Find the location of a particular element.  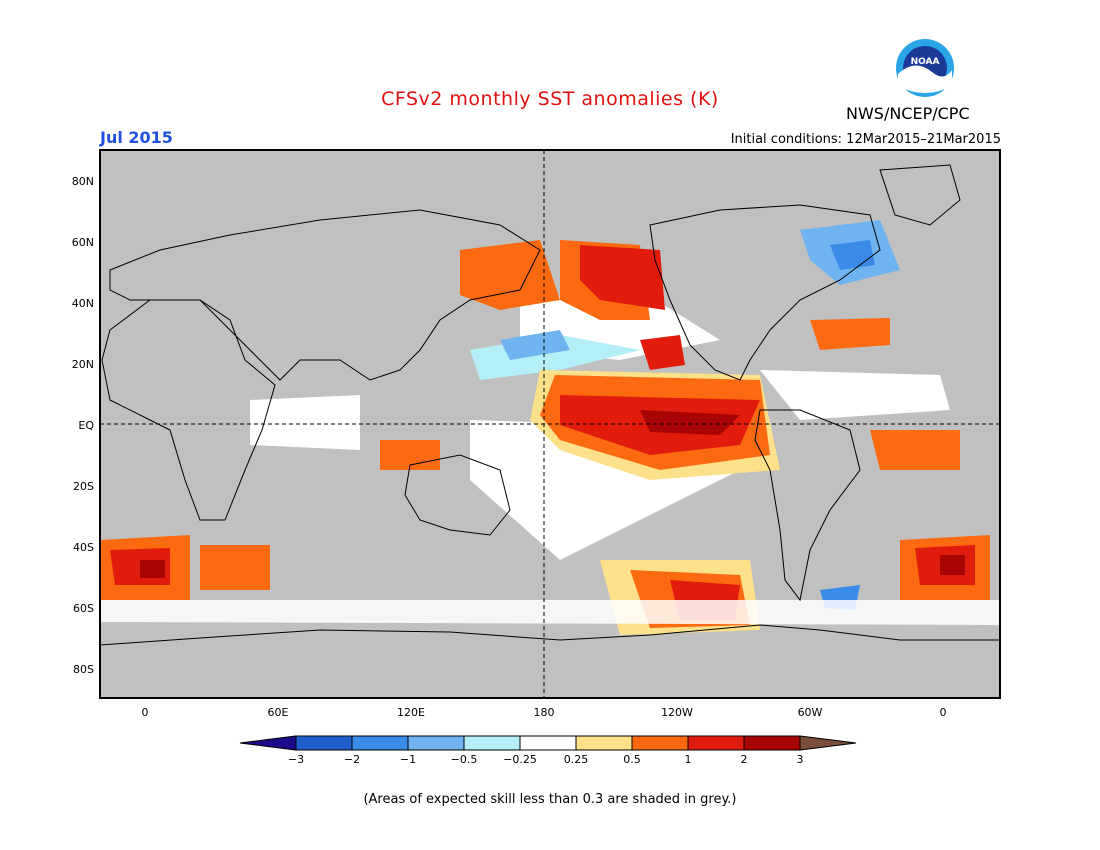

coastline-africa is located at coordinates (188, 410).